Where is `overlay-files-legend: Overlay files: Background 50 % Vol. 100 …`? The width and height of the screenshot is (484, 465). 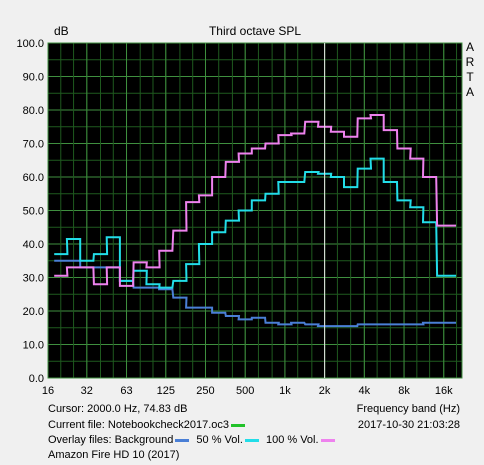
overlay-files-legend: Overlay files: Background 50 % Vol. 100 … is located at coordinates (193, 440).